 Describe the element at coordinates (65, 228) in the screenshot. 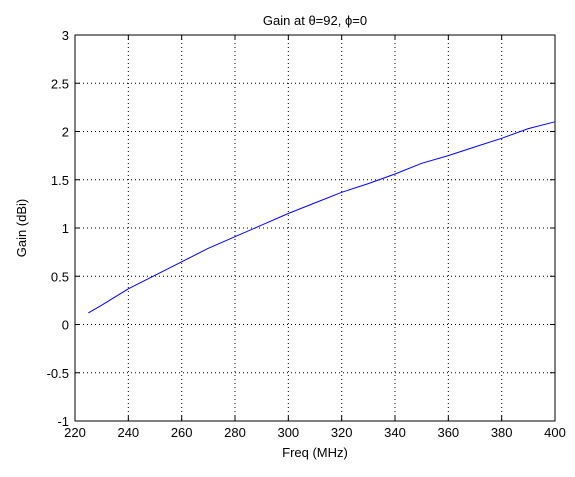

I see `y-tick-label: 1` at that location.